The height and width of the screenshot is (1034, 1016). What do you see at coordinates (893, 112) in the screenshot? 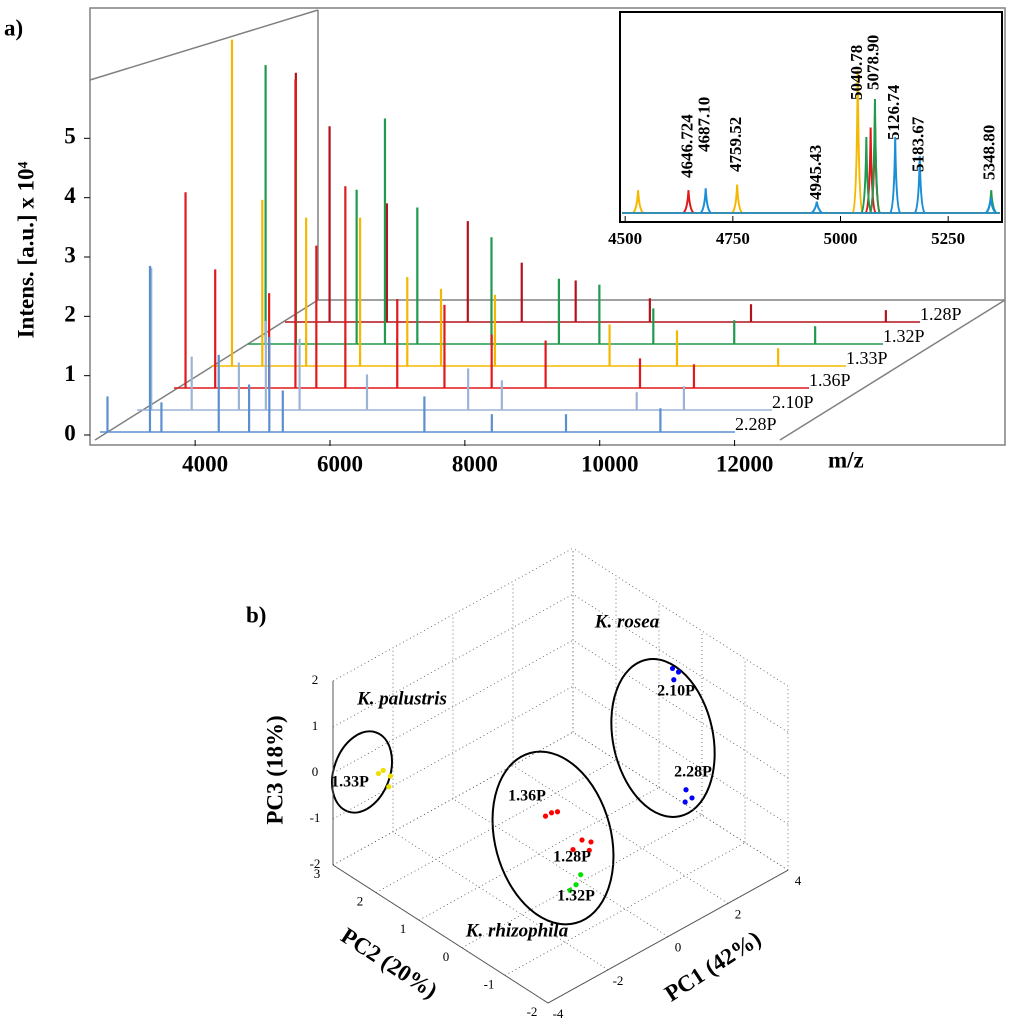
I see `peak-label: 5126.74` at bounding box center [893, 112].